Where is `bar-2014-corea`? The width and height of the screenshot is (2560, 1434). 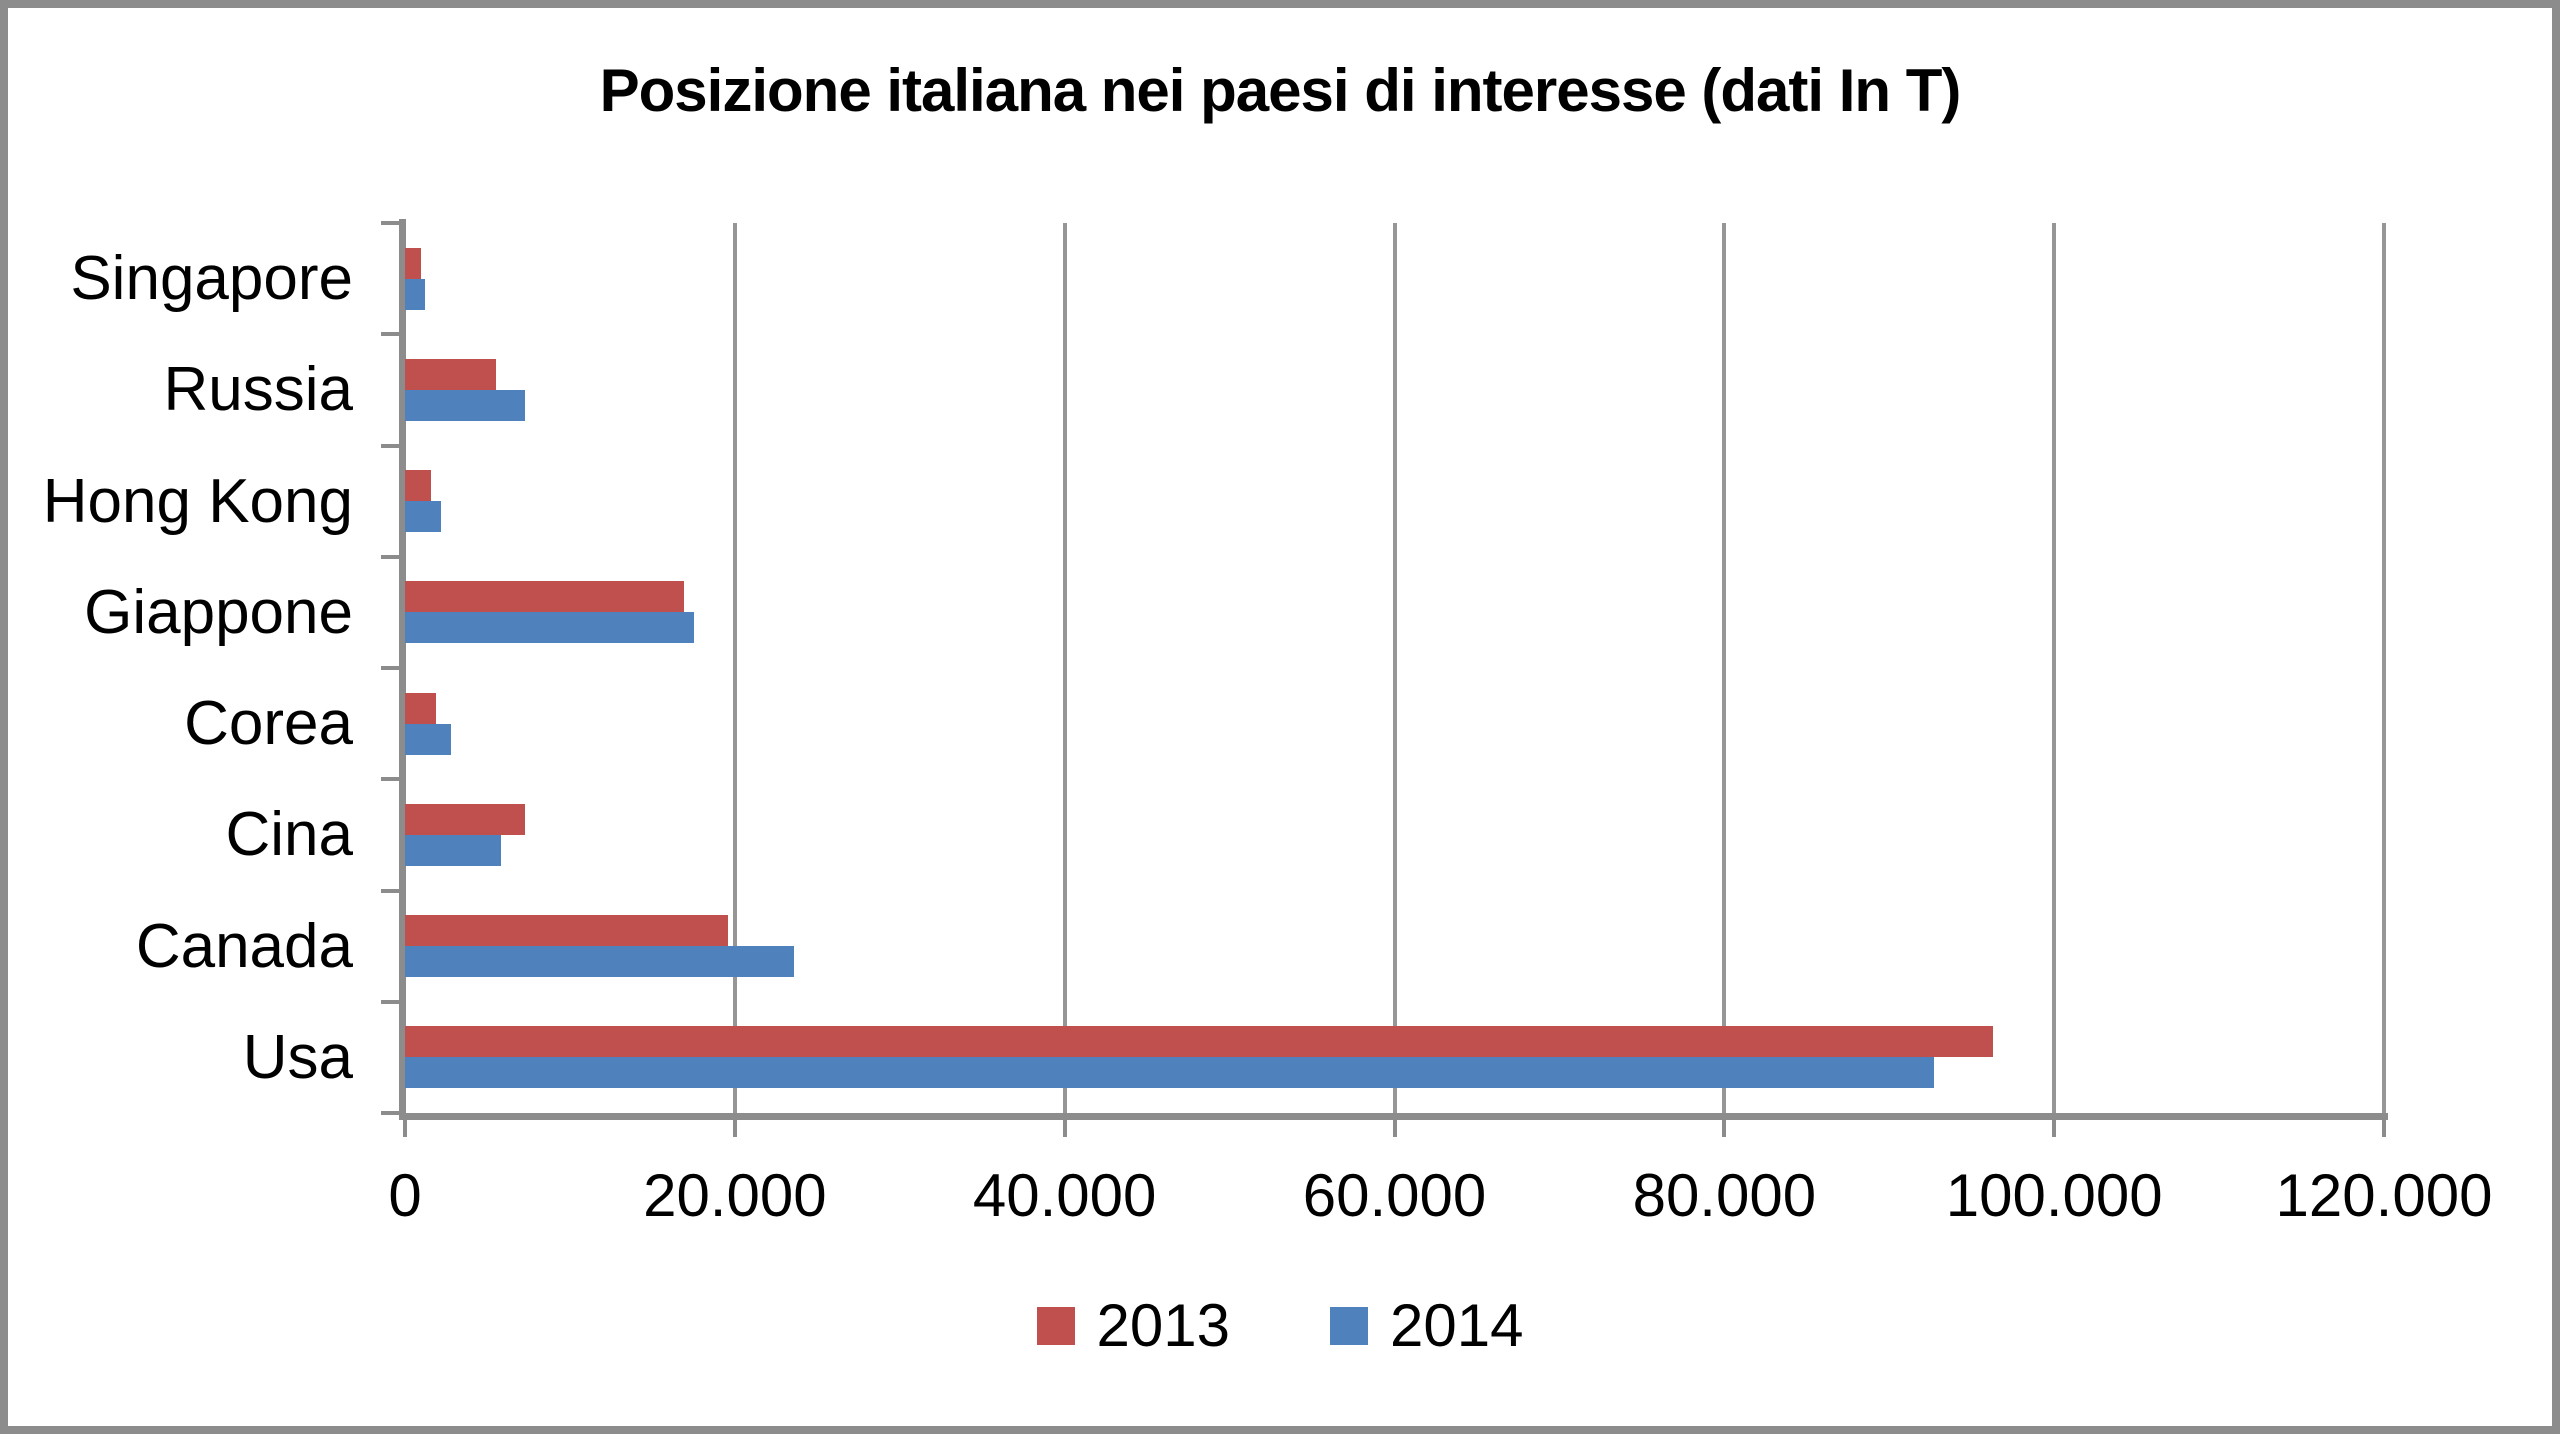 bar-2014-corea is located at coordinates (428, 739).